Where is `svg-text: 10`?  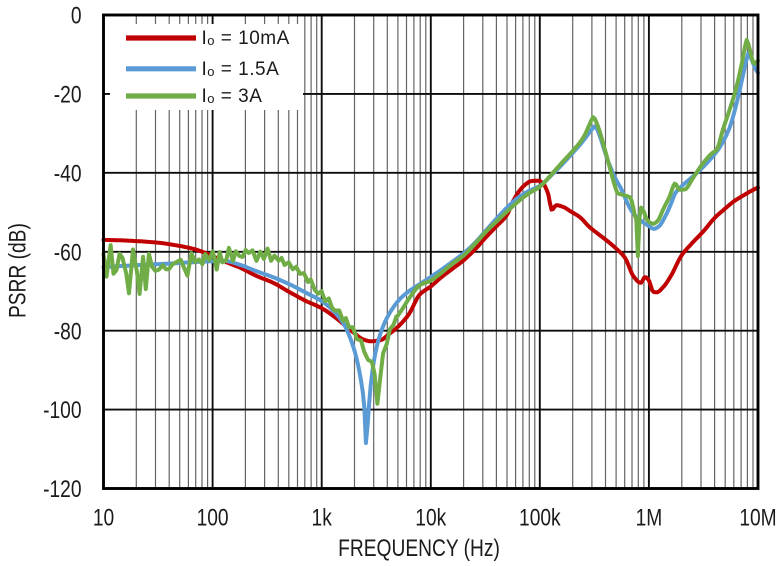 svg-text: 10 is located at coordinates (103, 517).